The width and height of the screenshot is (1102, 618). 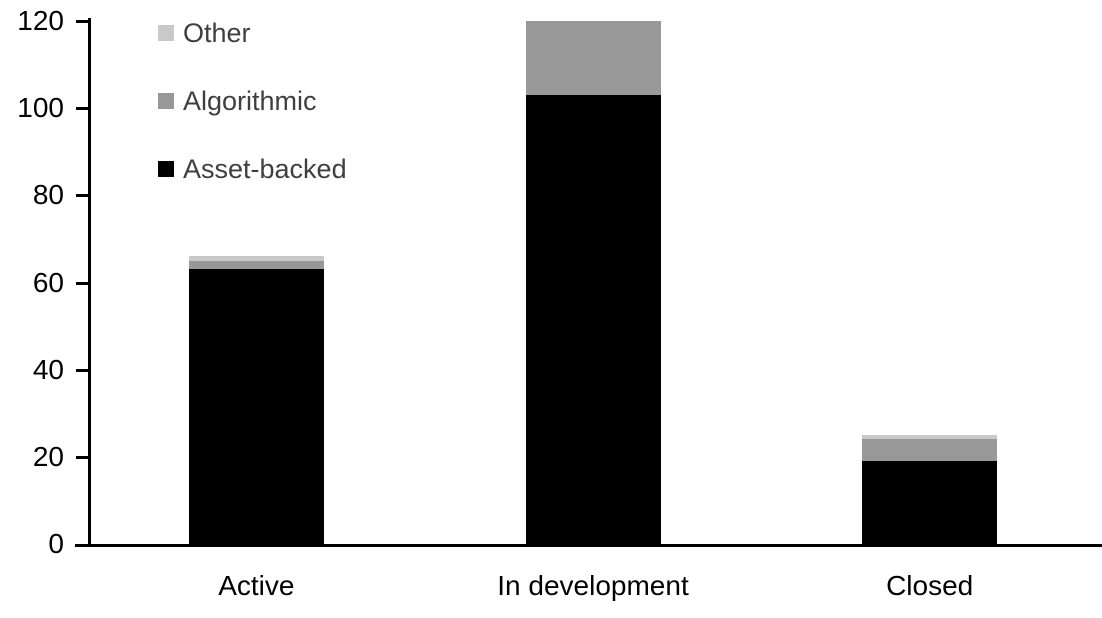 What do you see at coordinates (89, 282) in the screenshot?
I see `y-axis-line` at bounding box center [89, 282].